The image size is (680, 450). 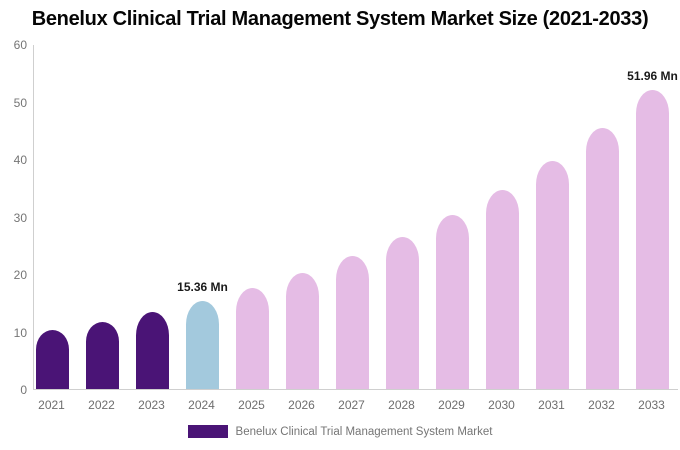 What do you see at coordinates (252, 338) in the screenshot?
I see `bar-2025` at bounding box center [252, 338].